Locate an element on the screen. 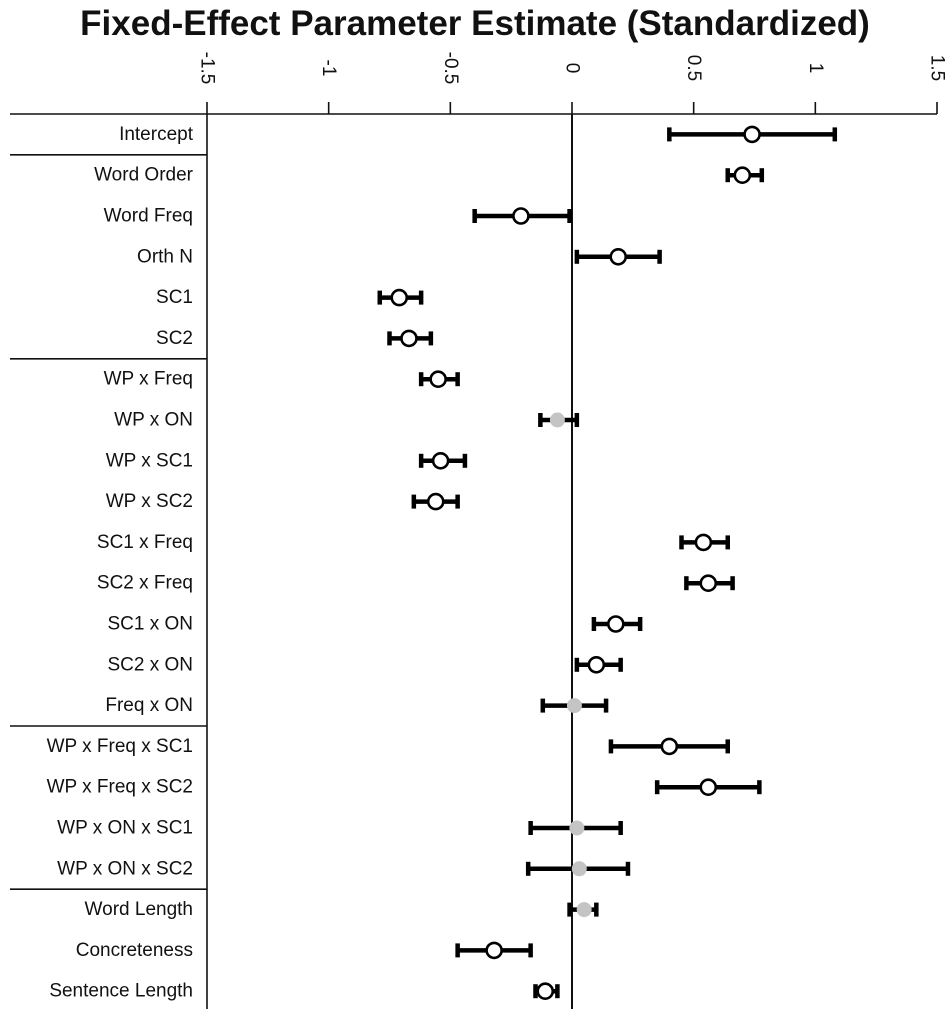 This screenshot has height=1011, width=950. row-label: WP x ON x SC1 is located at coordinates (125, 828).